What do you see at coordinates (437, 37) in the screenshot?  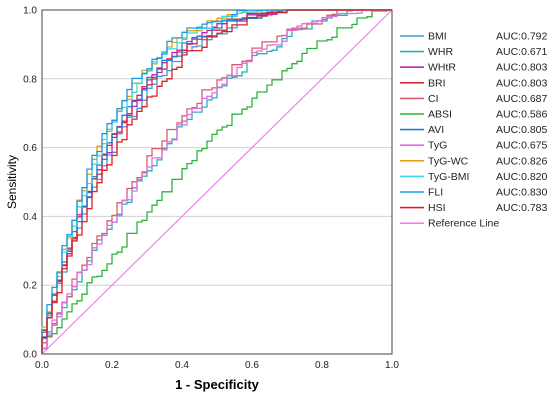 I see `legend-label: BMI` at bounding box center [437, 37].